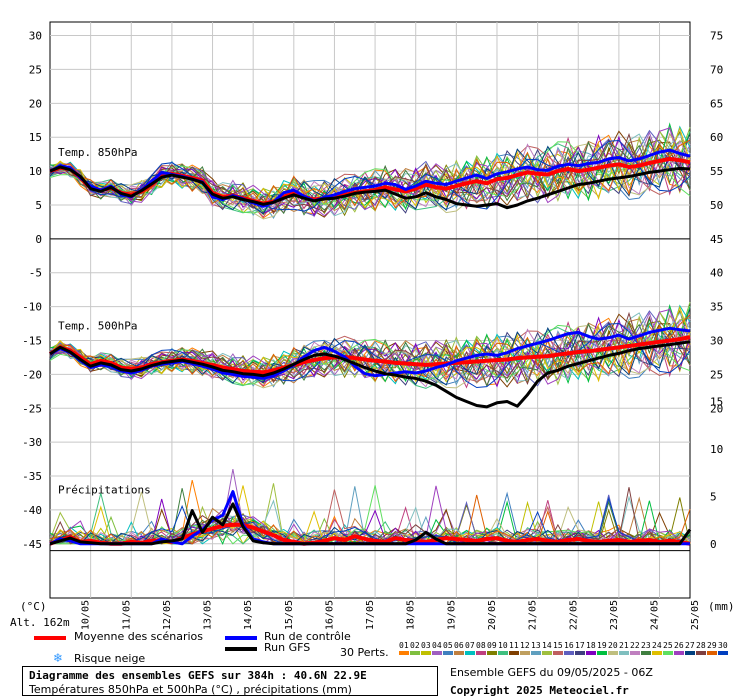  Describe the element at coordinates (716, 449) in the screenshot. I see `right-tick-label-precip: 10` at that location.